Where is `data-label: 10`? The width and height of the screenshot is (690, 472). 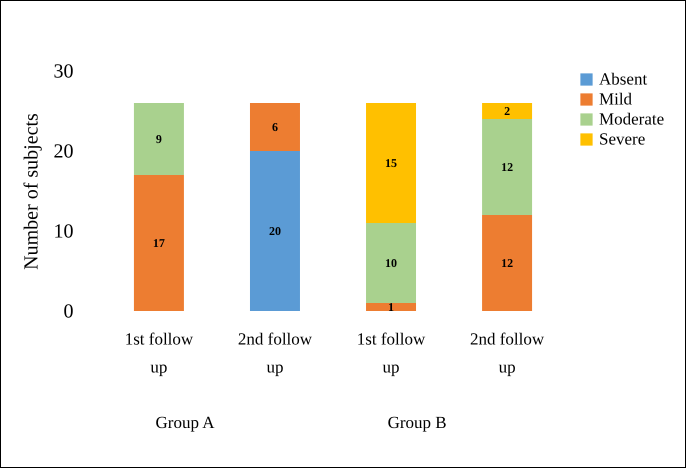
data-label: 10 is located at coordinates (391, 263).